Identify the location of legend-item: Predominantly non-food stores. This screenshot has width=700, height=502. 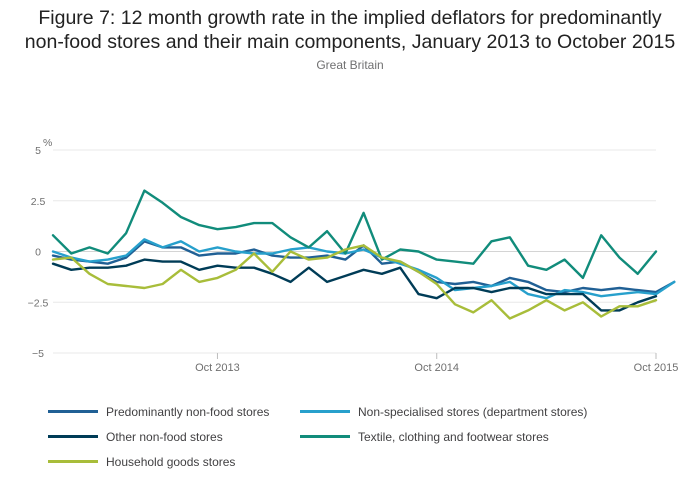
(158, 412).